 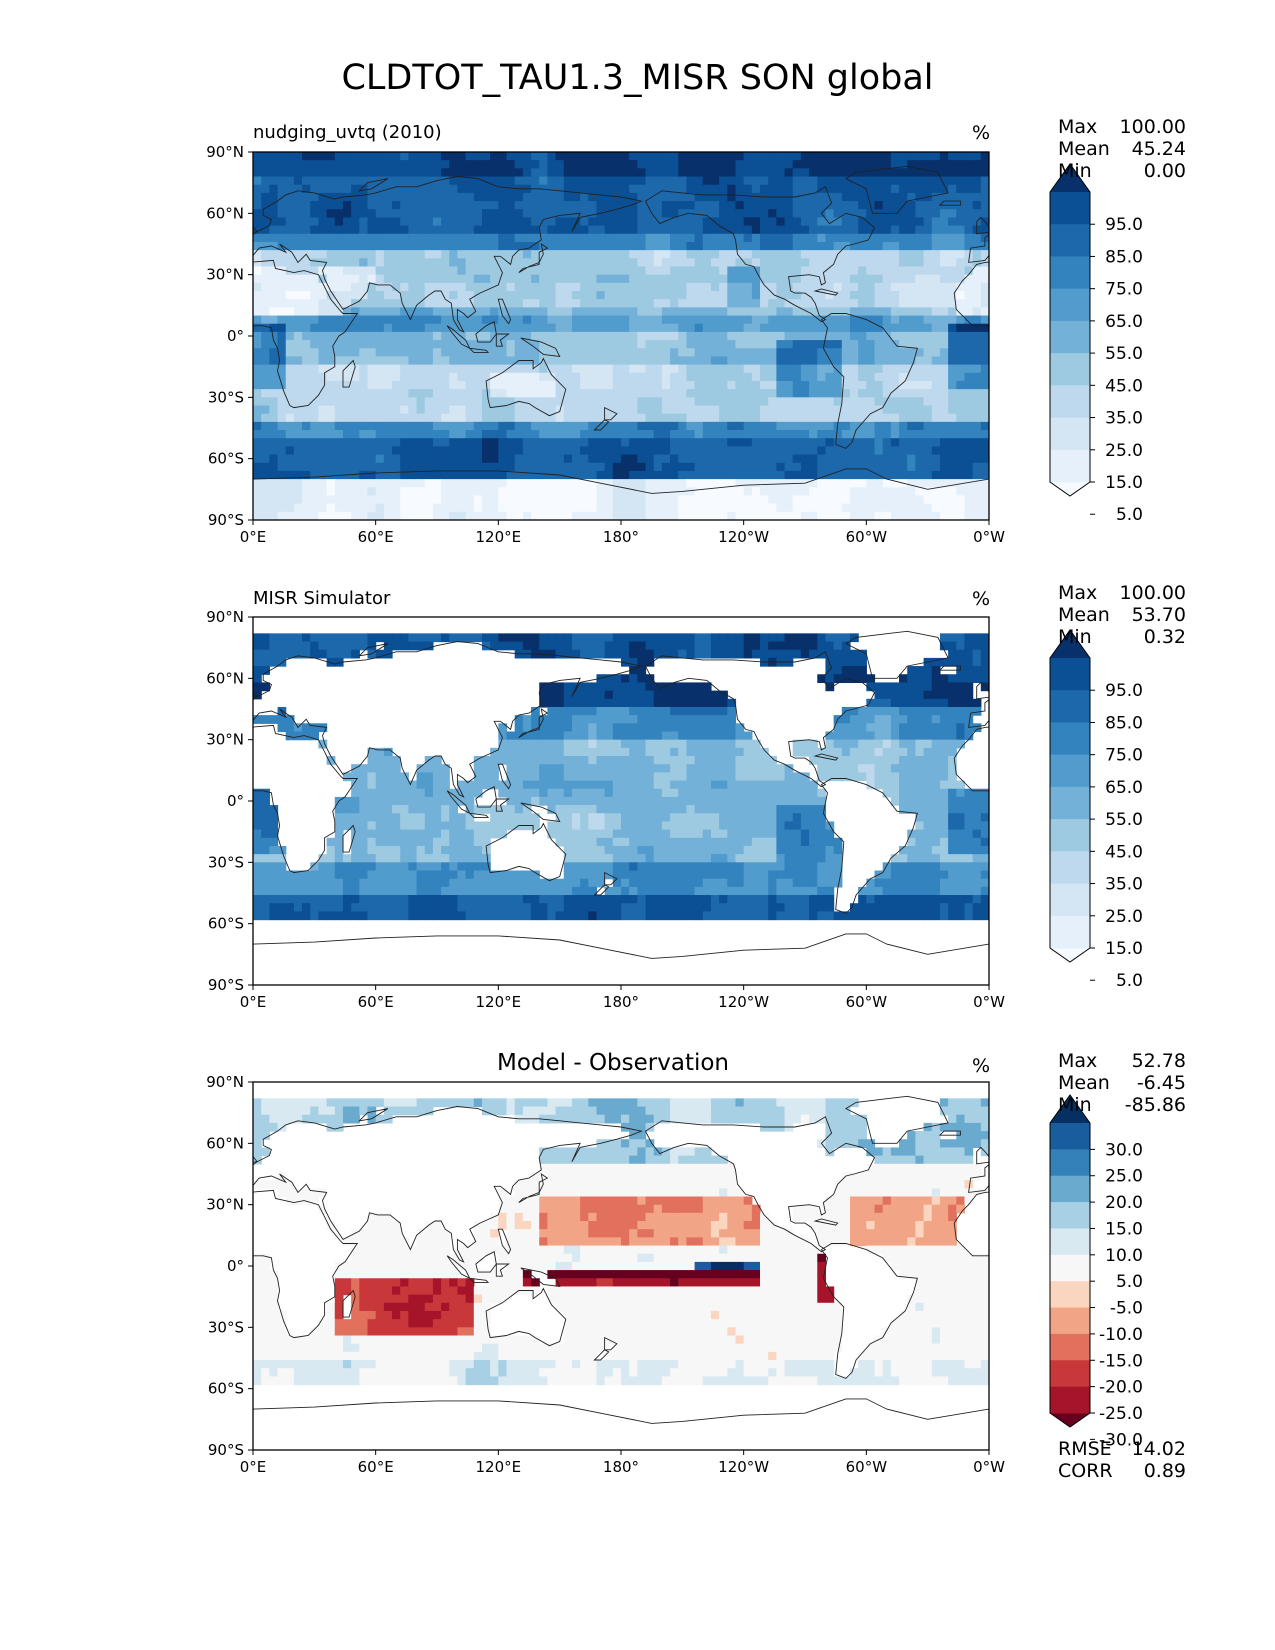 What do you see at coordinates (1122, 615) in the screenshot?
I see `obs-stats: Max 100.00 Mean 53.70 Min 0.32` at bounding box center [1122, 615].